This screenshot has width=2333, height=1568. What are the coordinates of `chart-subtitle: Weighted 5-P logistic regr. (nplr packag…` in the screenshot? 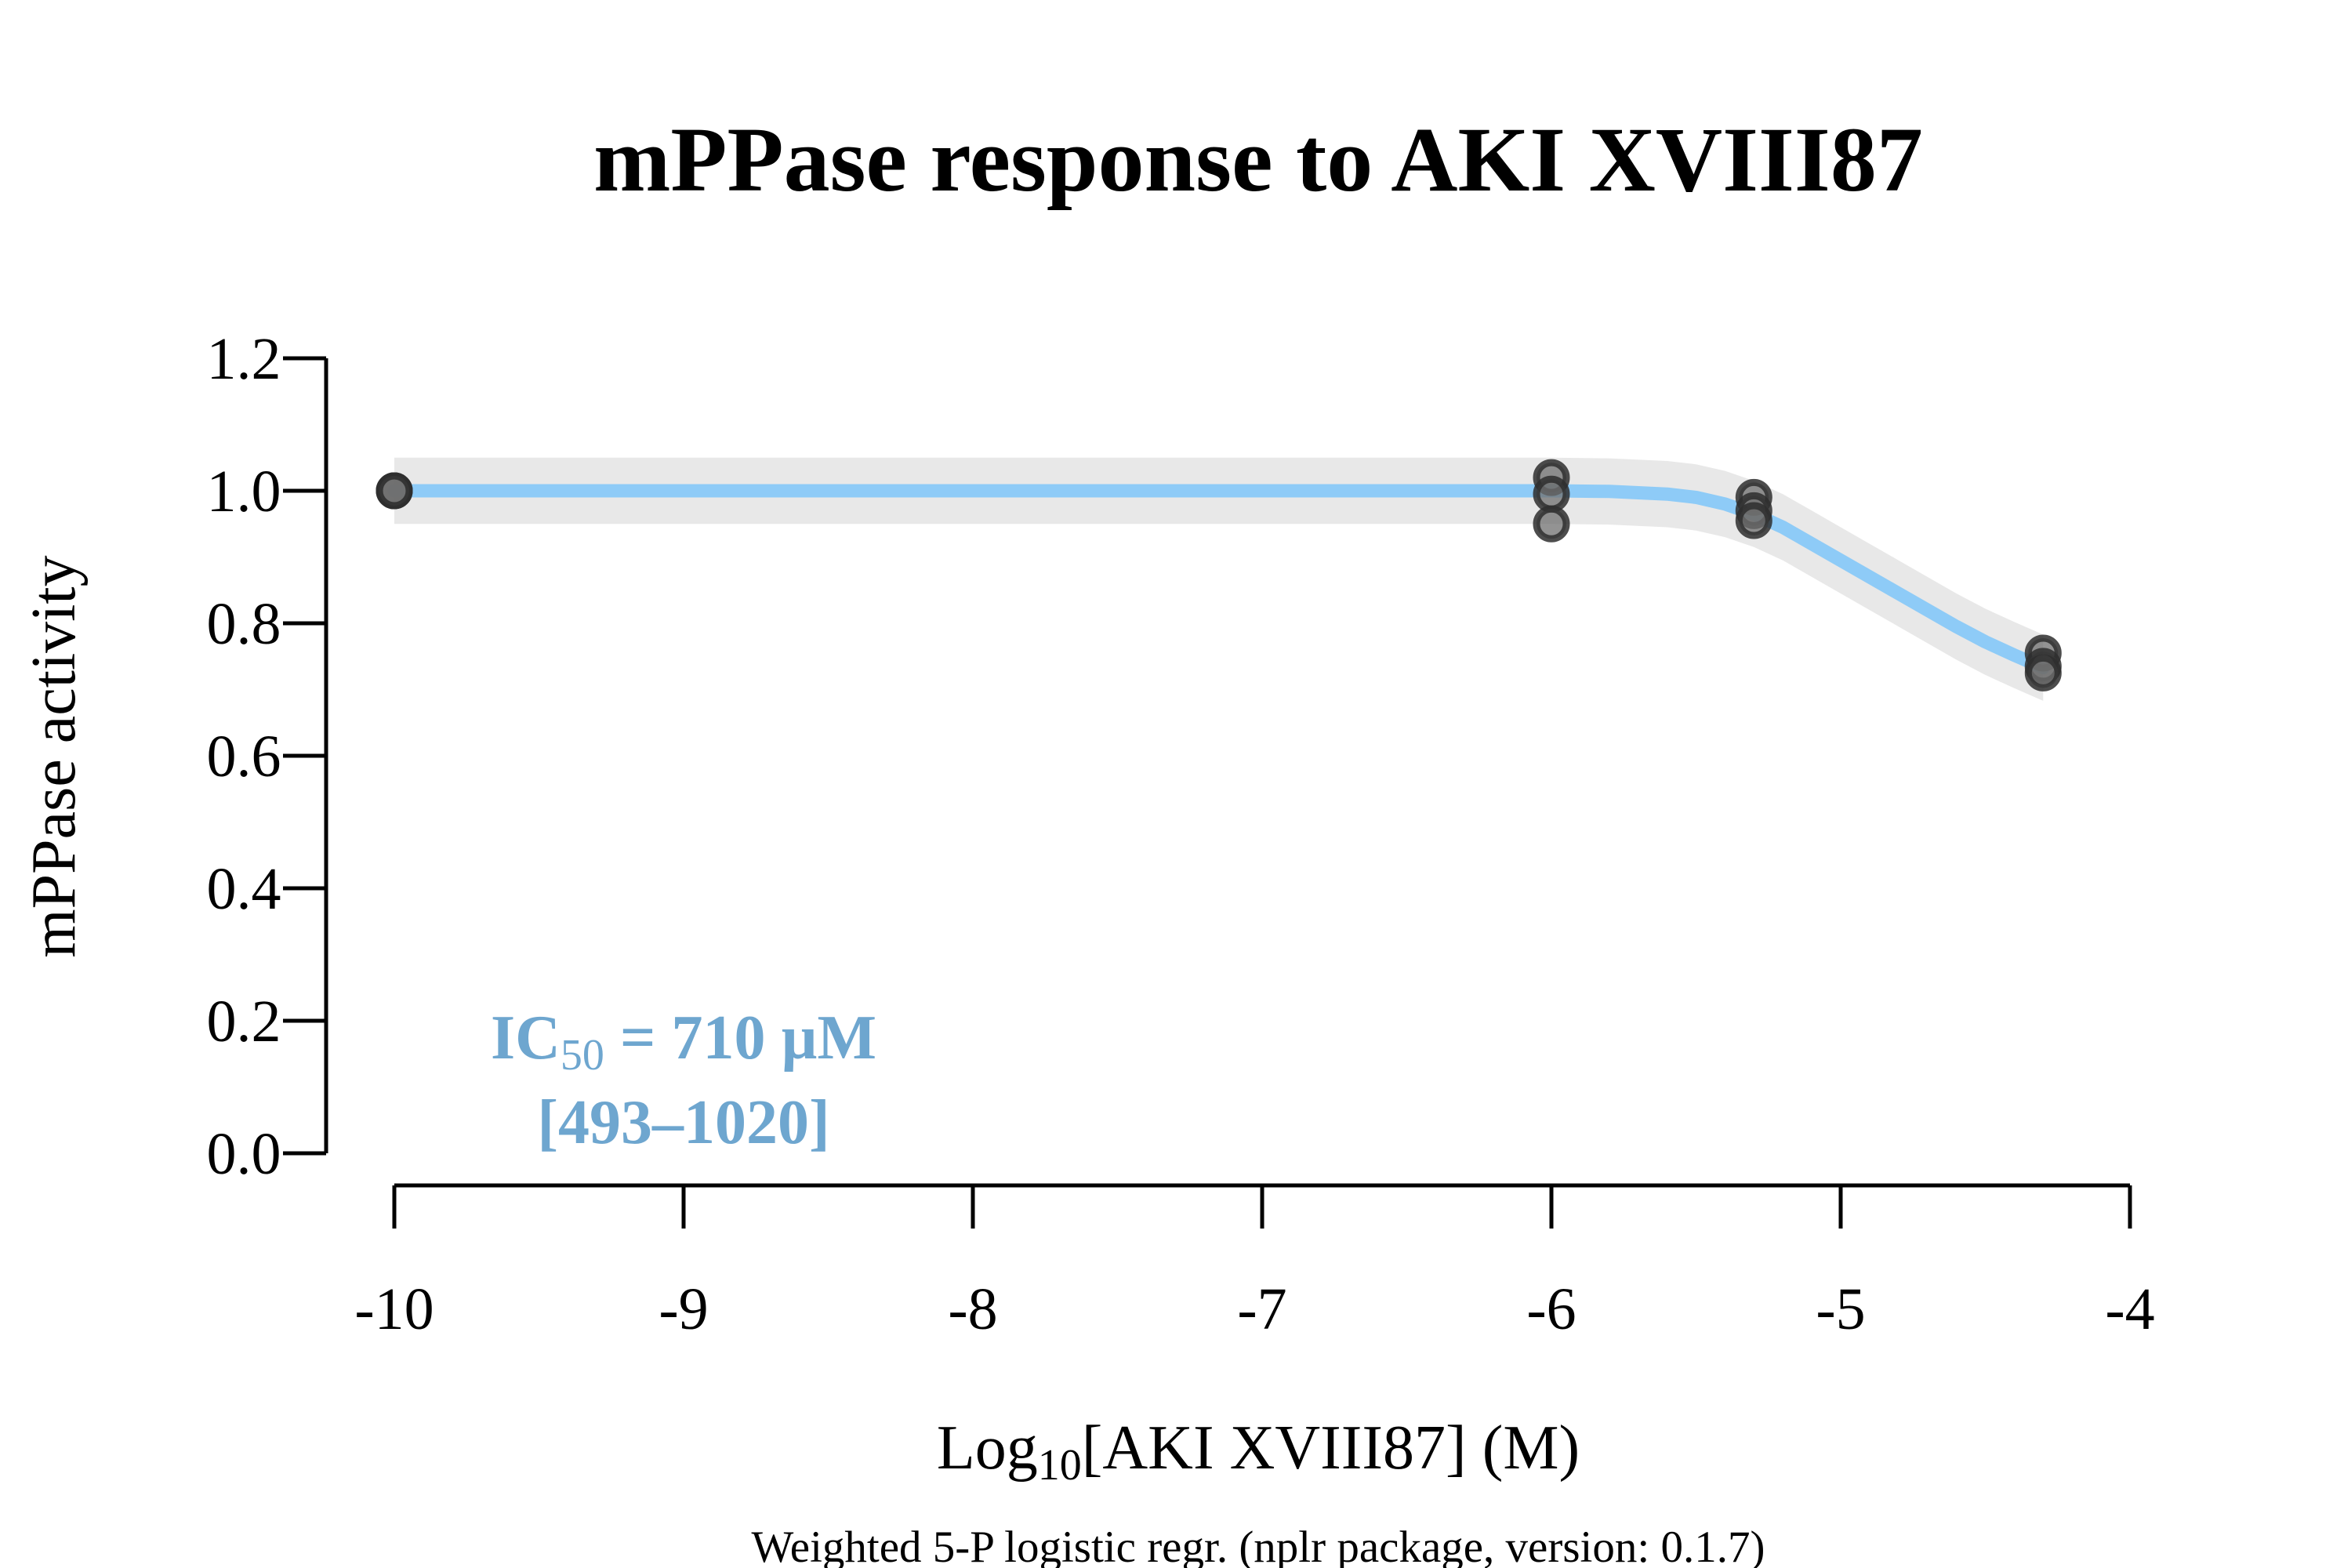 It's located at (1258, 1545).